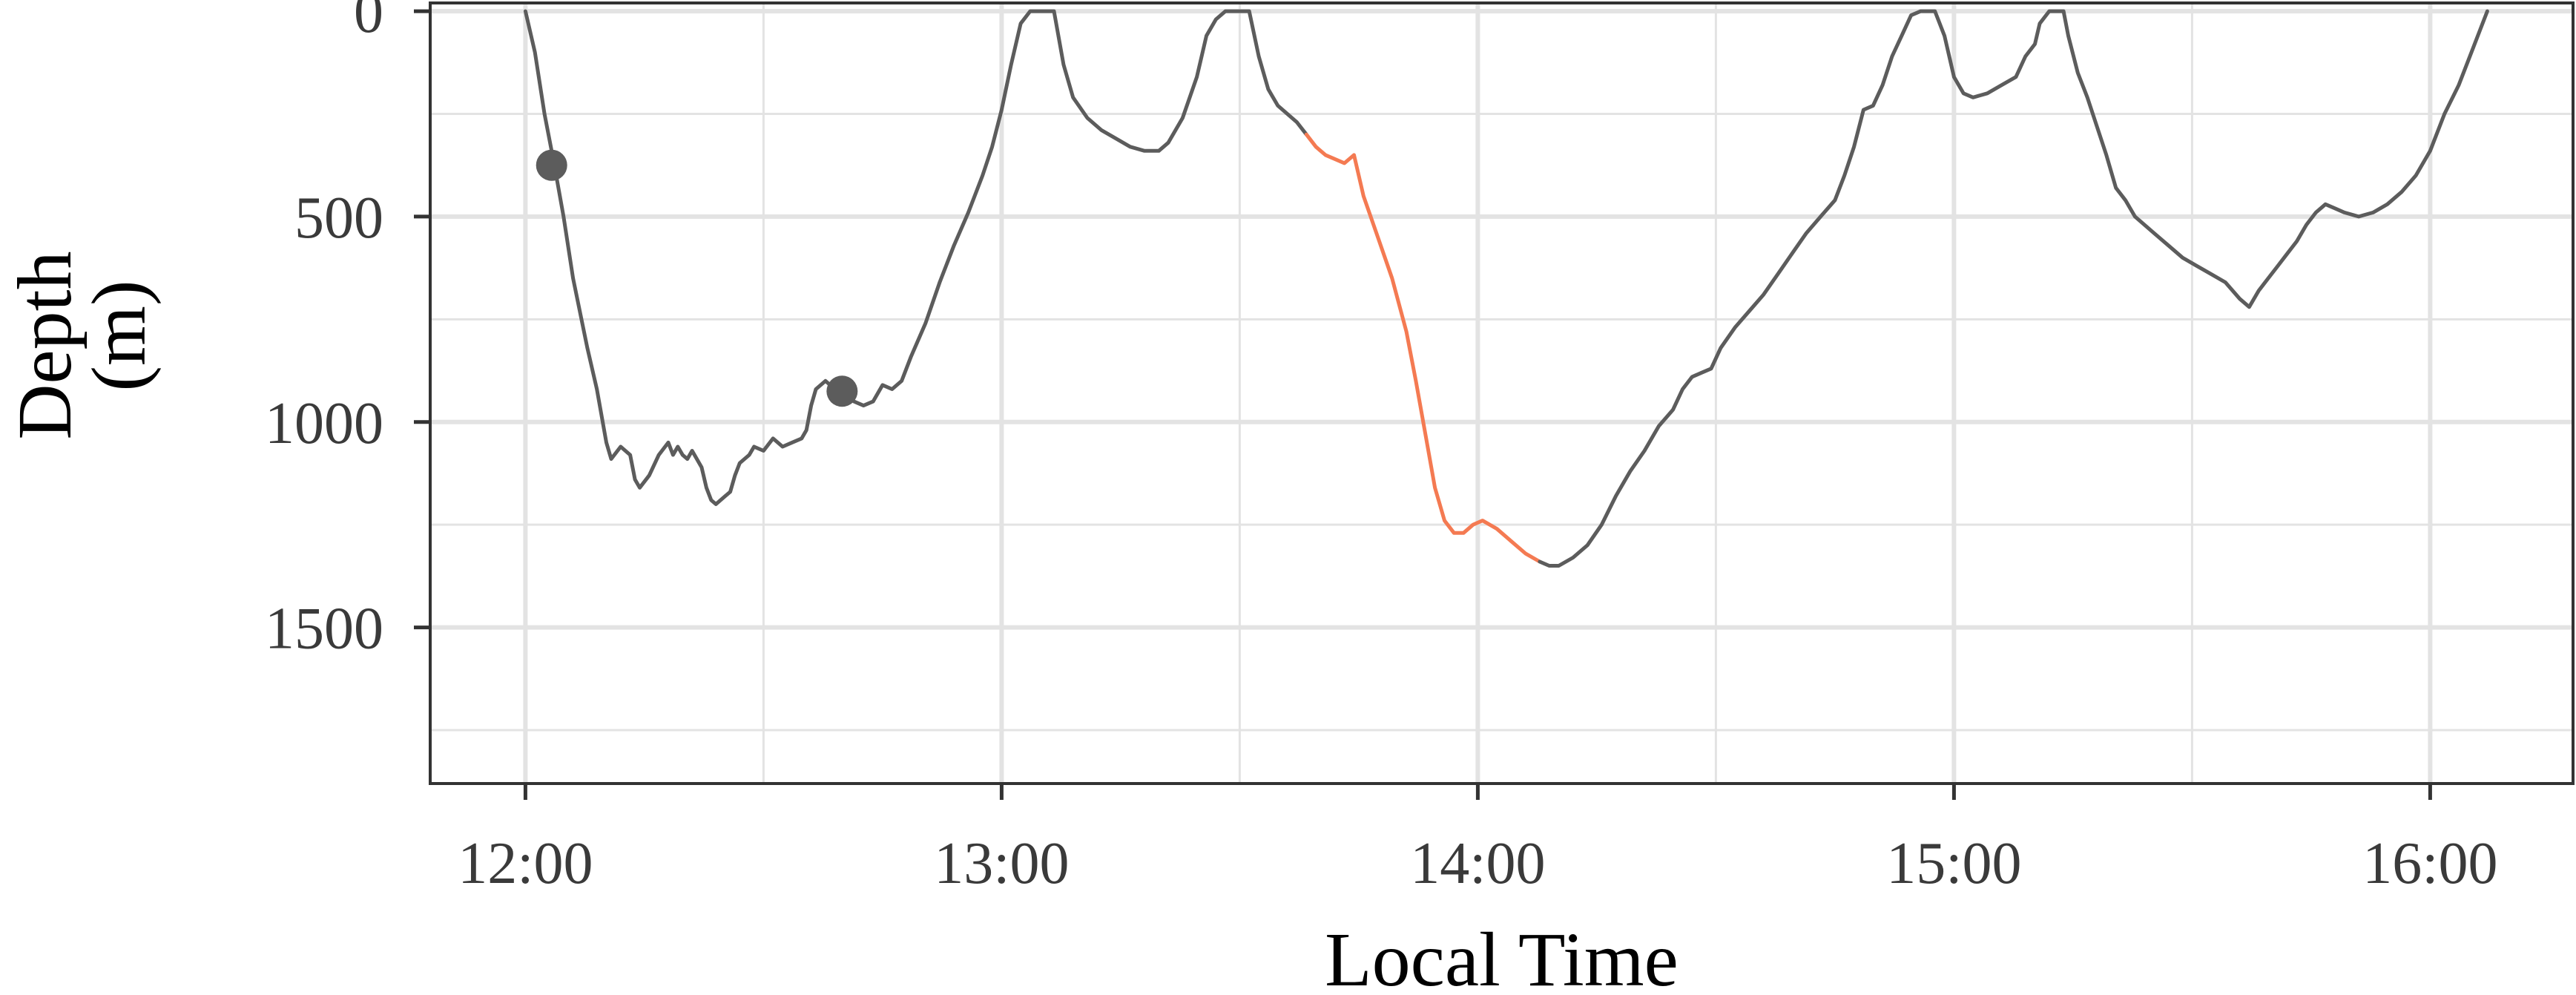 Image resolution: width=2576 pixels, height=995 pixels. I want to click on y-axis-title-line-1: Depth, so click(45, 345).